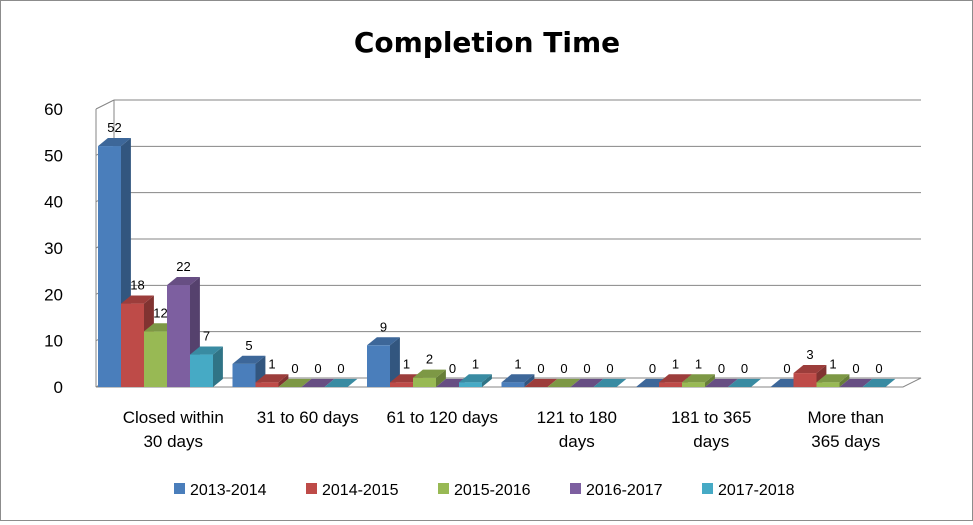  What do you see at coordinates (173, 441) in the screenshot?
I see `category-label: 30 days` at bounding box center [173, 441].